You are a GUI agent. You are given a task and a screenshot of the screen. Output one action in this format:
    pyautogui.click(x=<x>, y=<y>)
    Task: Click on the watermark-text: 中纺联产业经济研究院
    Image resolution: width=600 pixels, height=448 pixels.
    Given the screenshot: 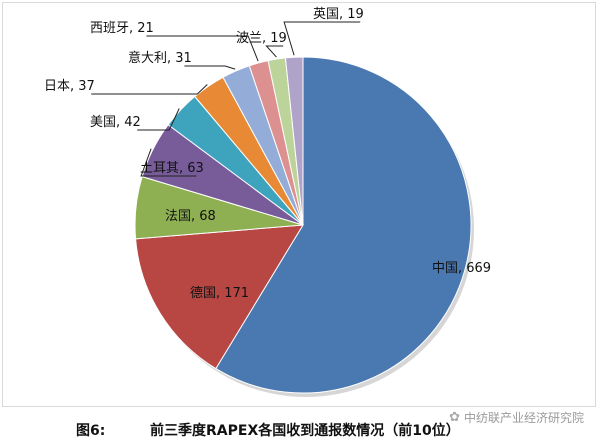 What is the action you would take?
    pyautogui.click(x=523, y=418)
    